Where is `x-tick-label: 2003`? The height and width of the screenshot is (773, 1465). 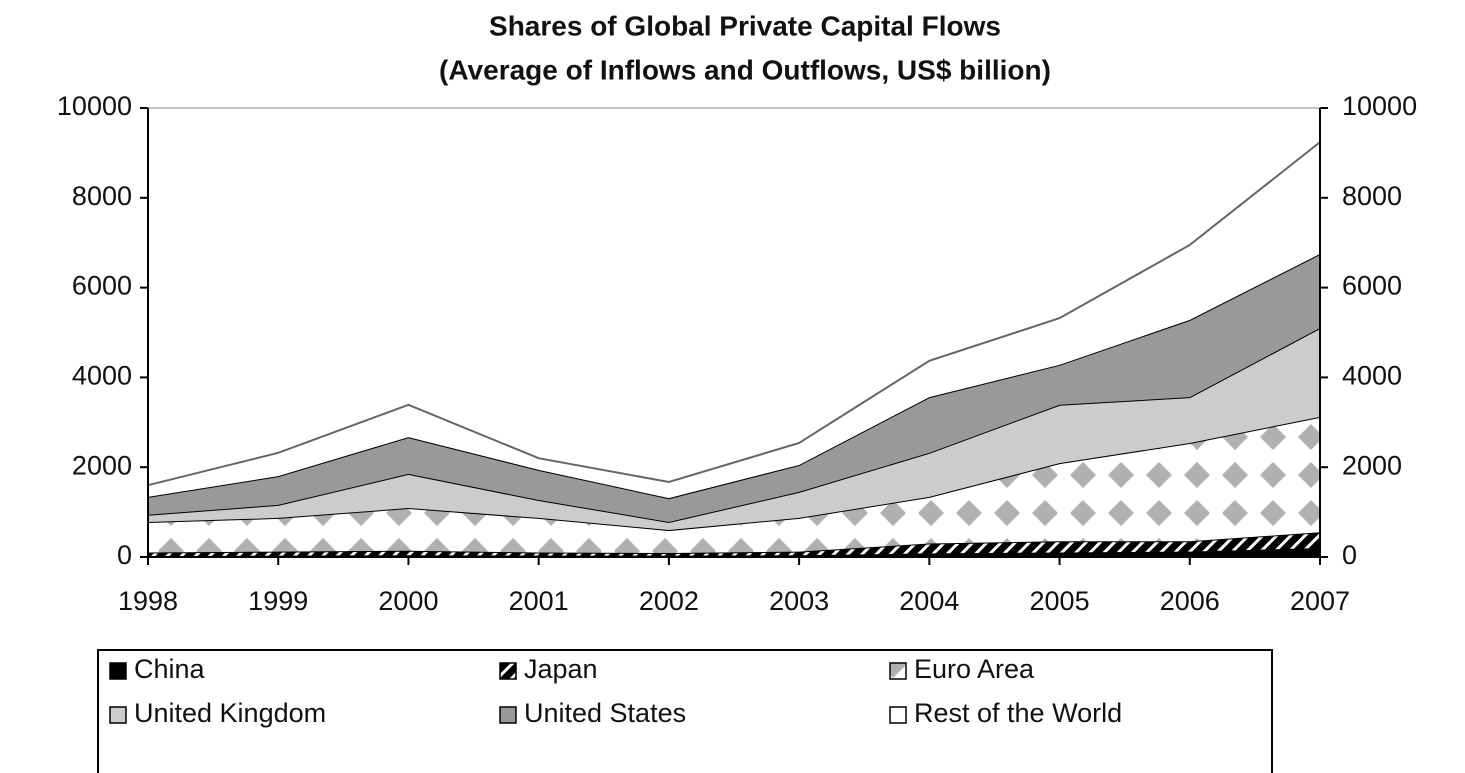 x-tick-label: 2003 is located at coordinates (799, 601).